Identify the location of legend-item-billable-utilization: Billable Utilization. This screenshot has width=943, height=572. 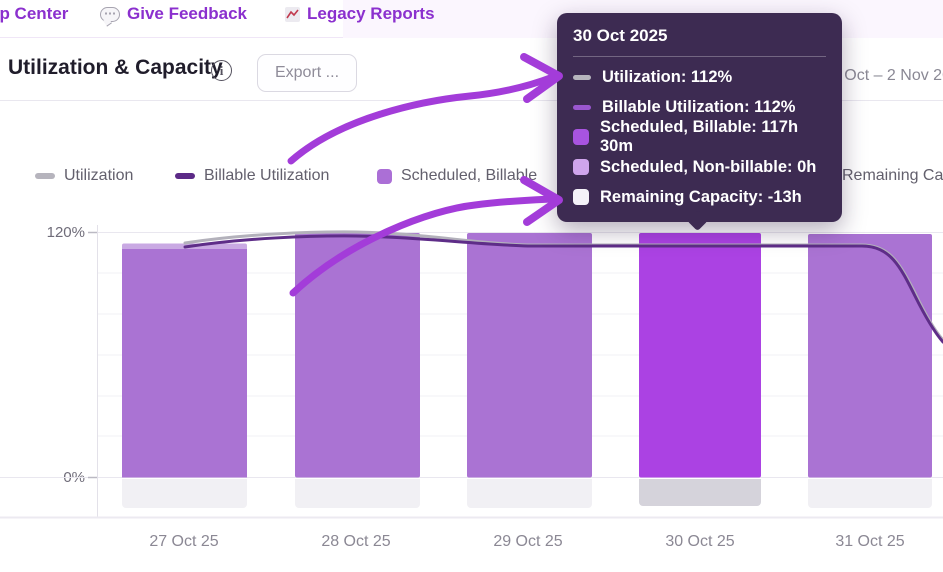
(252, 176).